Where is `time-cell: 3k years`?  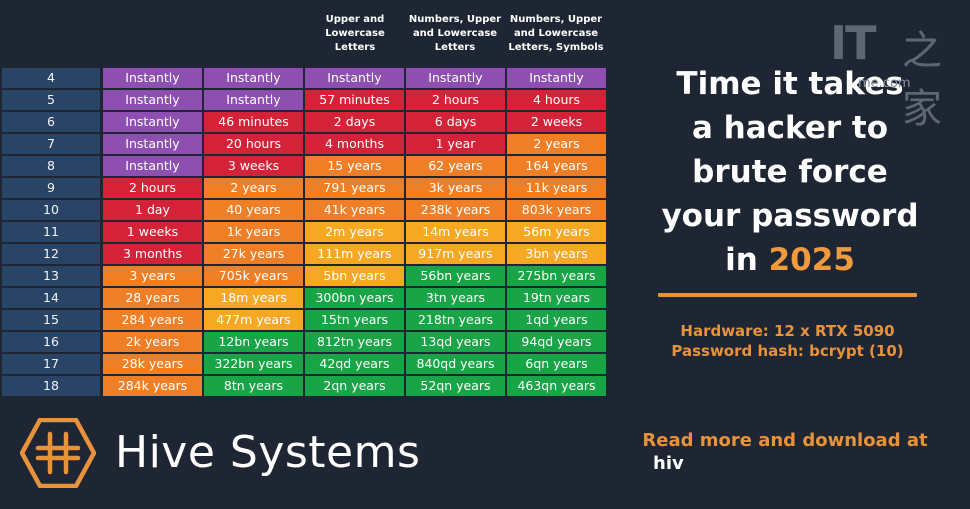 time-cell: 3k years is located at coordinates (455, 188).